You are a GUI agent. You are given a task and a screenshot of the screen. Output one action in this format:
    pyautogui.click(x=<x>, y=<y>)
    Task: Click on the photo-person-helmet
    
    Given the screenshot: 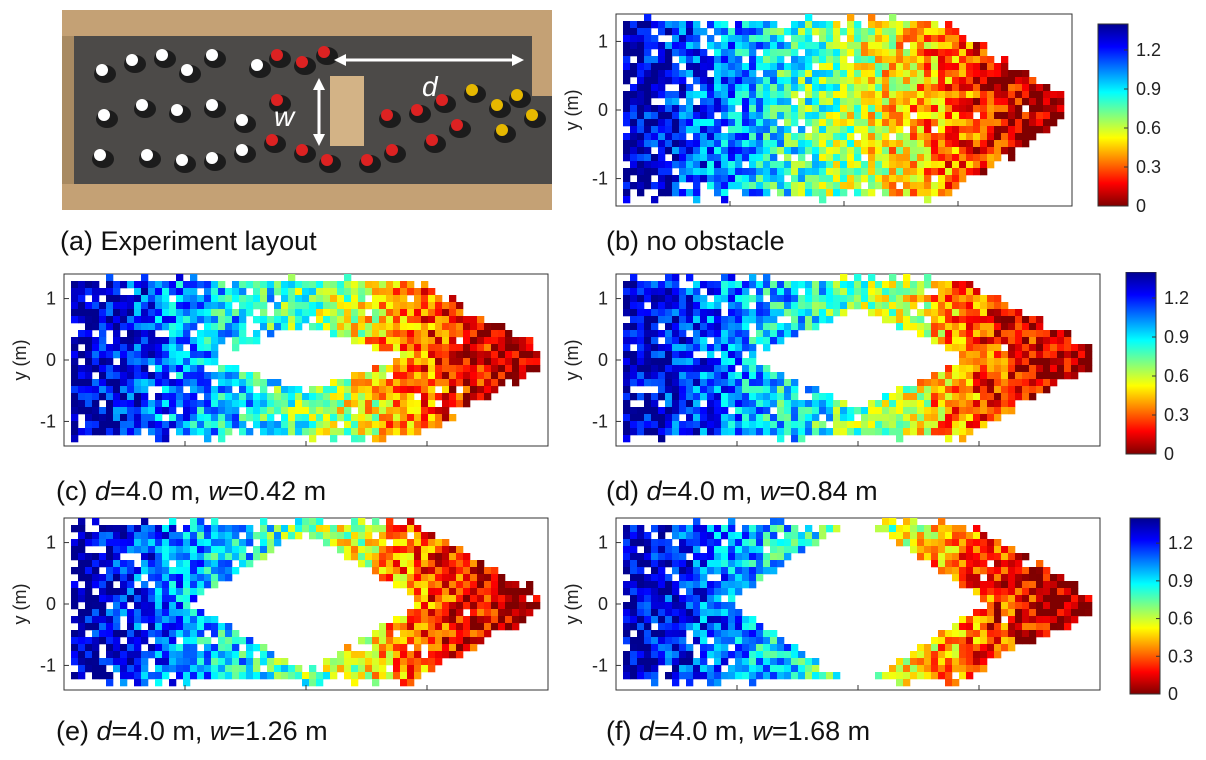 What is the action you would take?
    pyautogui.click(x=272, y=140)
    